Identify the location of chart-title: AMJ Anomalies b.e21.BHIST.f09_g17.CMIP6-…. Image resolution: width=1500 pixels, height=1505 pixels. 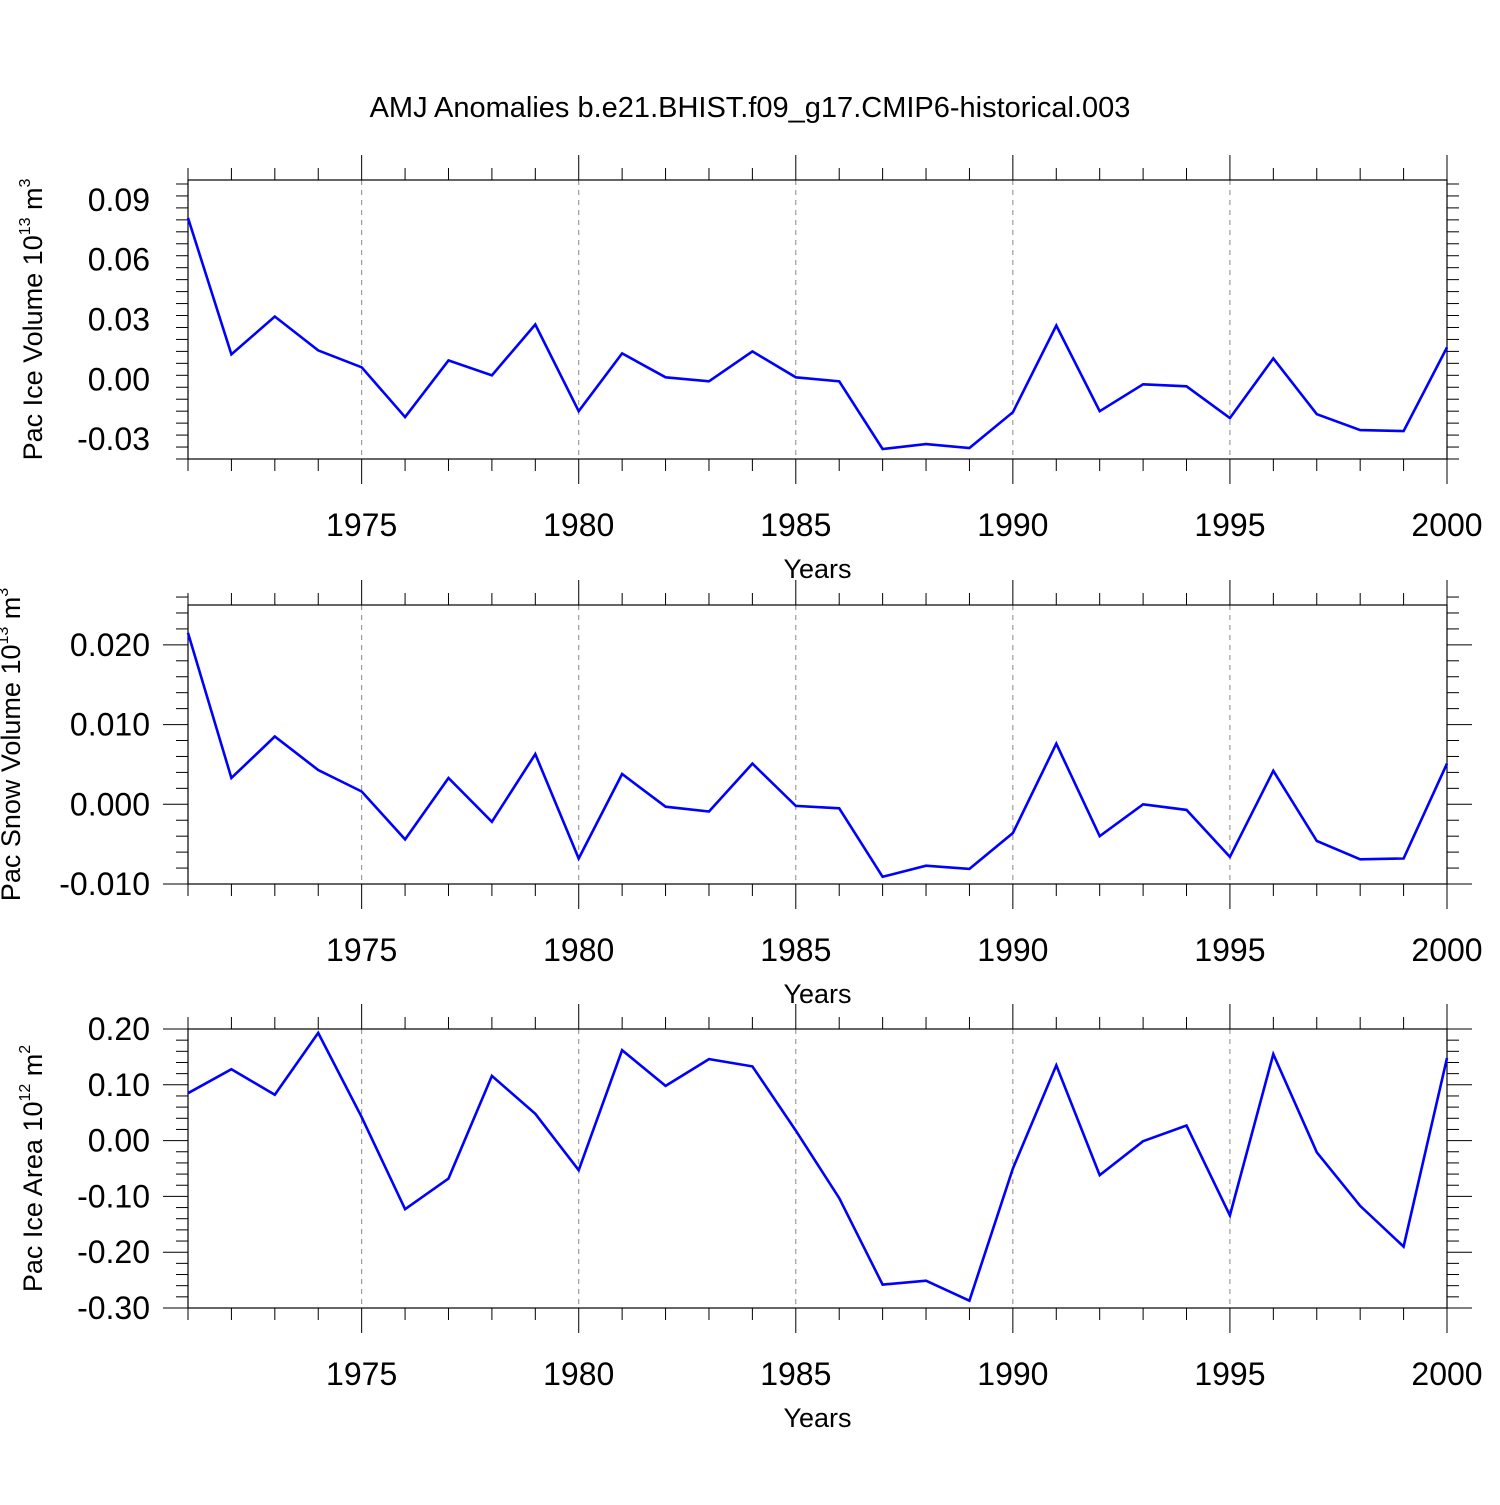
(750, 108).